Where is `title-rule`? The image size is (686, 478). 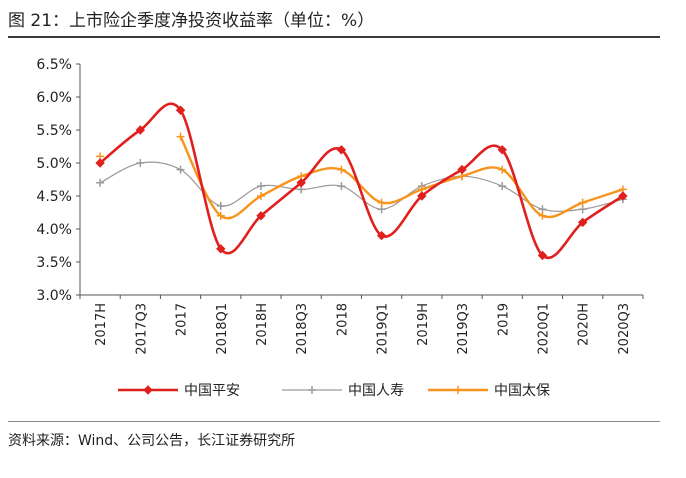 title-rule is located at coordinates (334, 37).